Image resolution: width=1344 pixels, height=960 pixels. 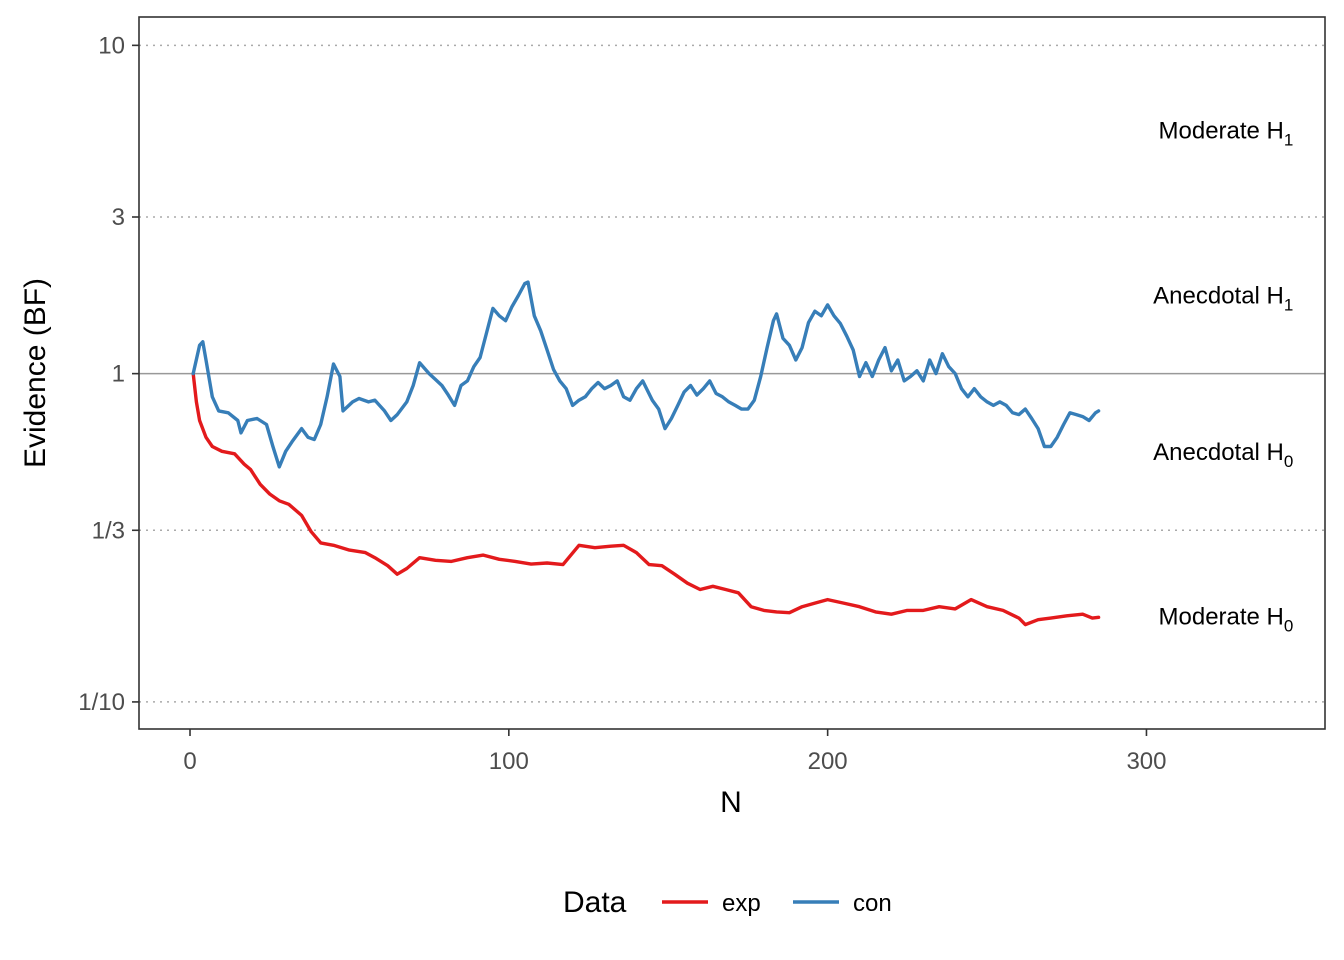 What do you see at coordinates (509, 761) in the screenshot?
I see `x-tick-label-1: 100` at bounding box center [509, 761].